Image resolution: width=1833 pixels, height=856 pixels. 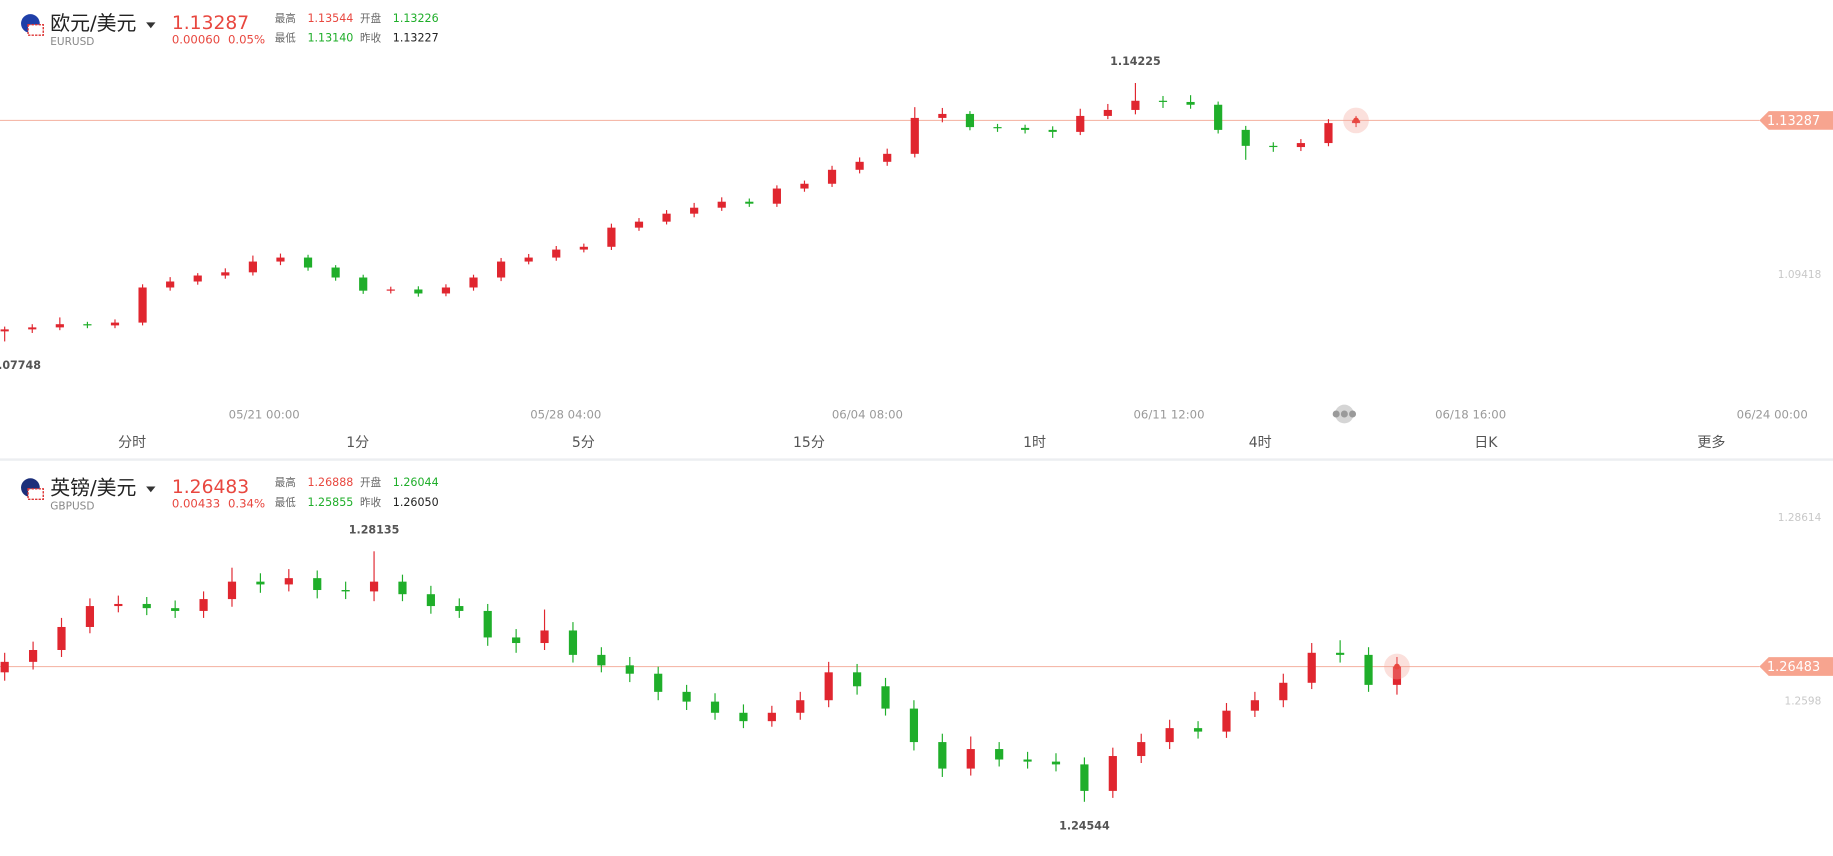 What do you see at coordinates (286, 502) in the screenshot?
I see `stat-label: 最低` at bounding box center [286, 502].